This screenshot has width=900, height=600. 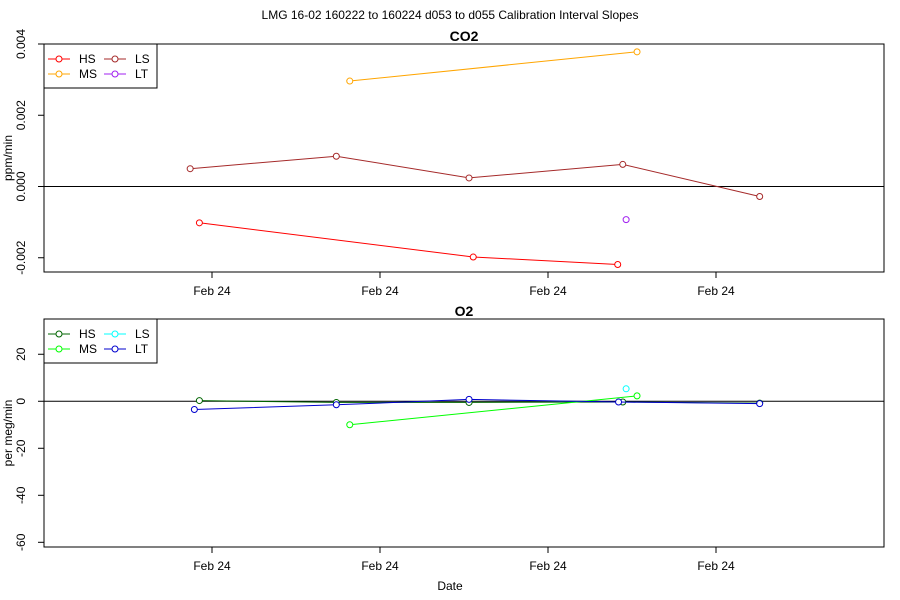 I want to click on x-axis-title: Date, so click(x=450, y=586).